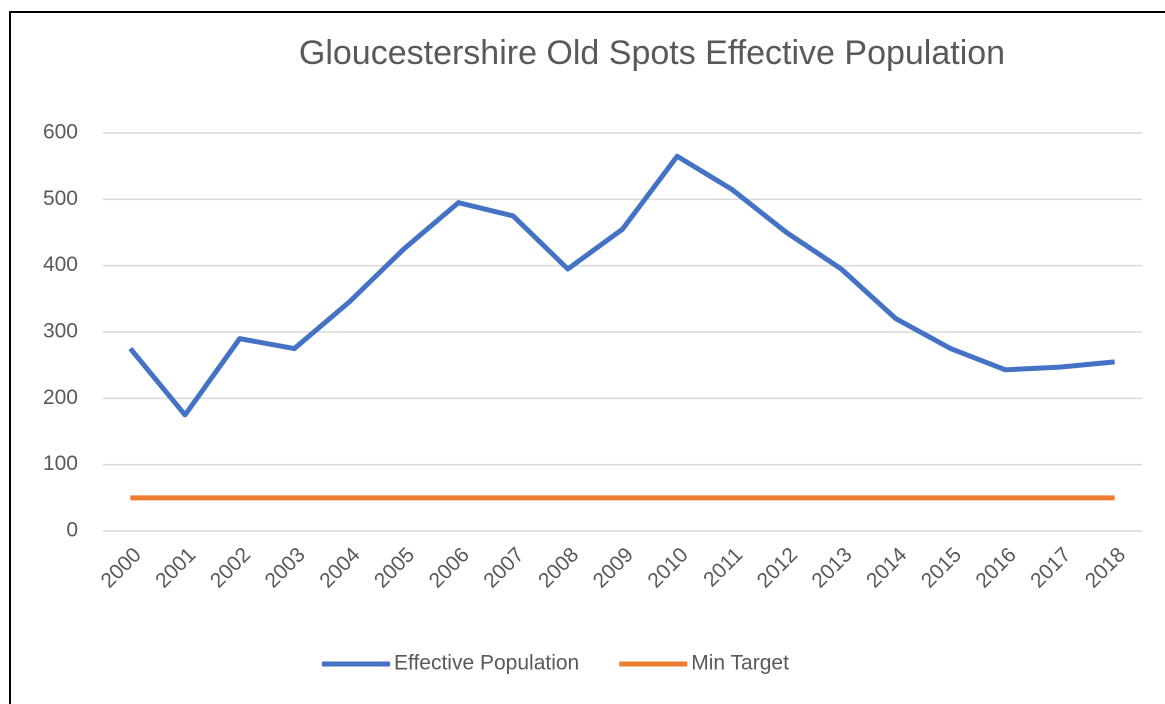  What do you see at coordinates (60, 463) in the screenshot?
I see `y-tick-label: 100` at bounding box center [60, 463].